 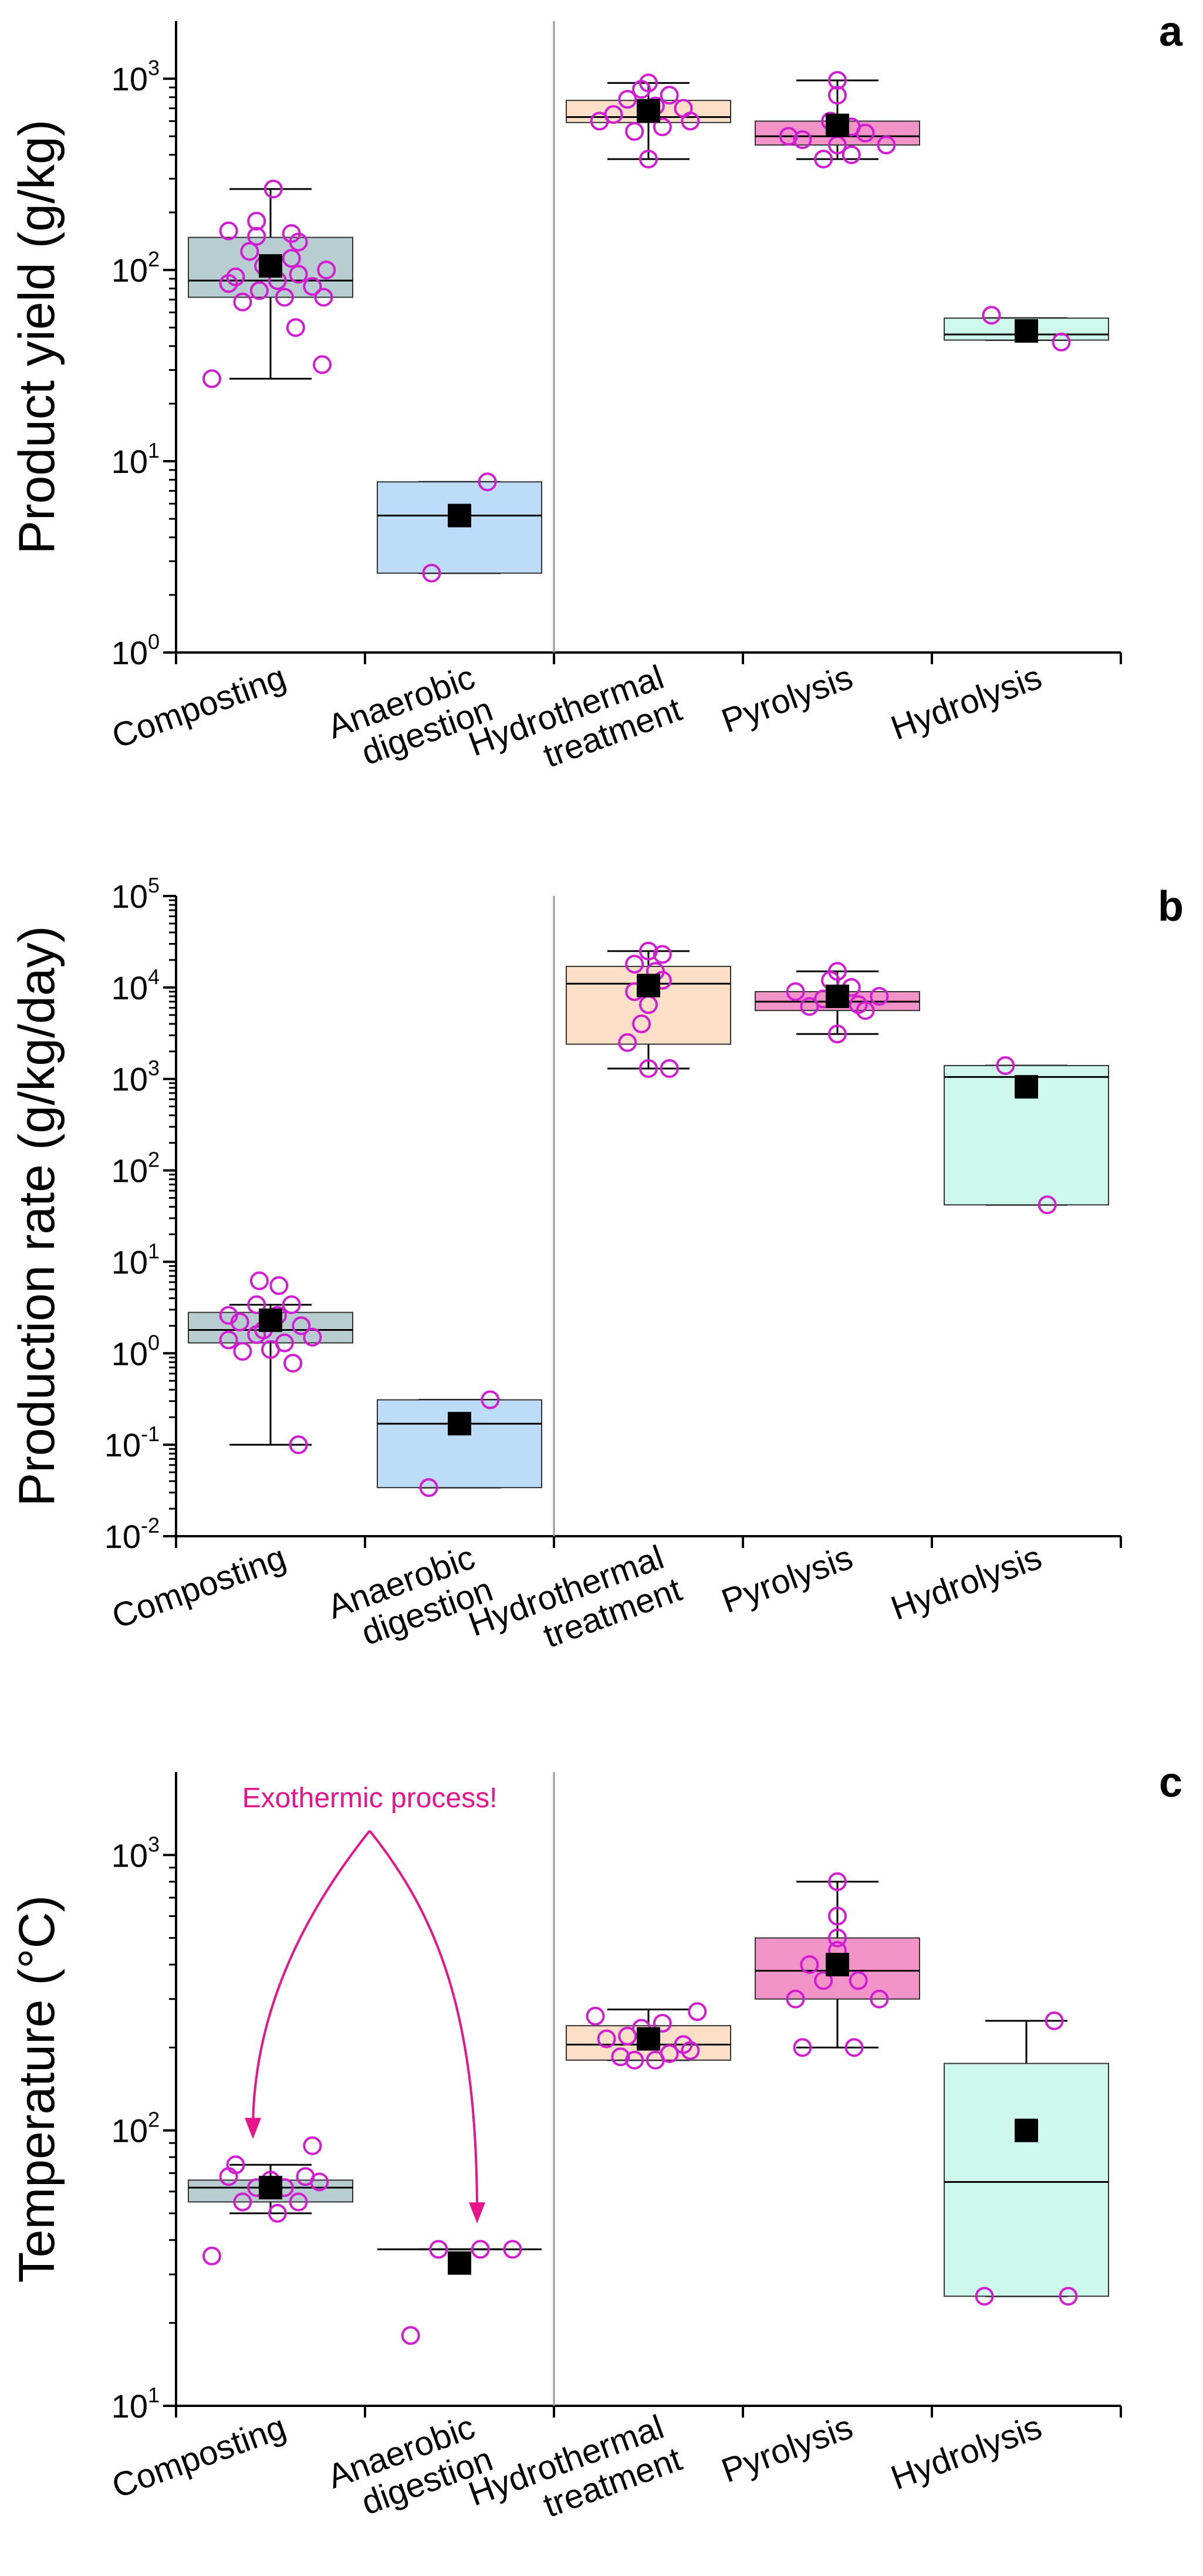 What do you see at coordinates (37, 1216) in the screenshot?
I see `y-axis-label: Production rate (g/kg/day)` at bounding box center [37, 1216].